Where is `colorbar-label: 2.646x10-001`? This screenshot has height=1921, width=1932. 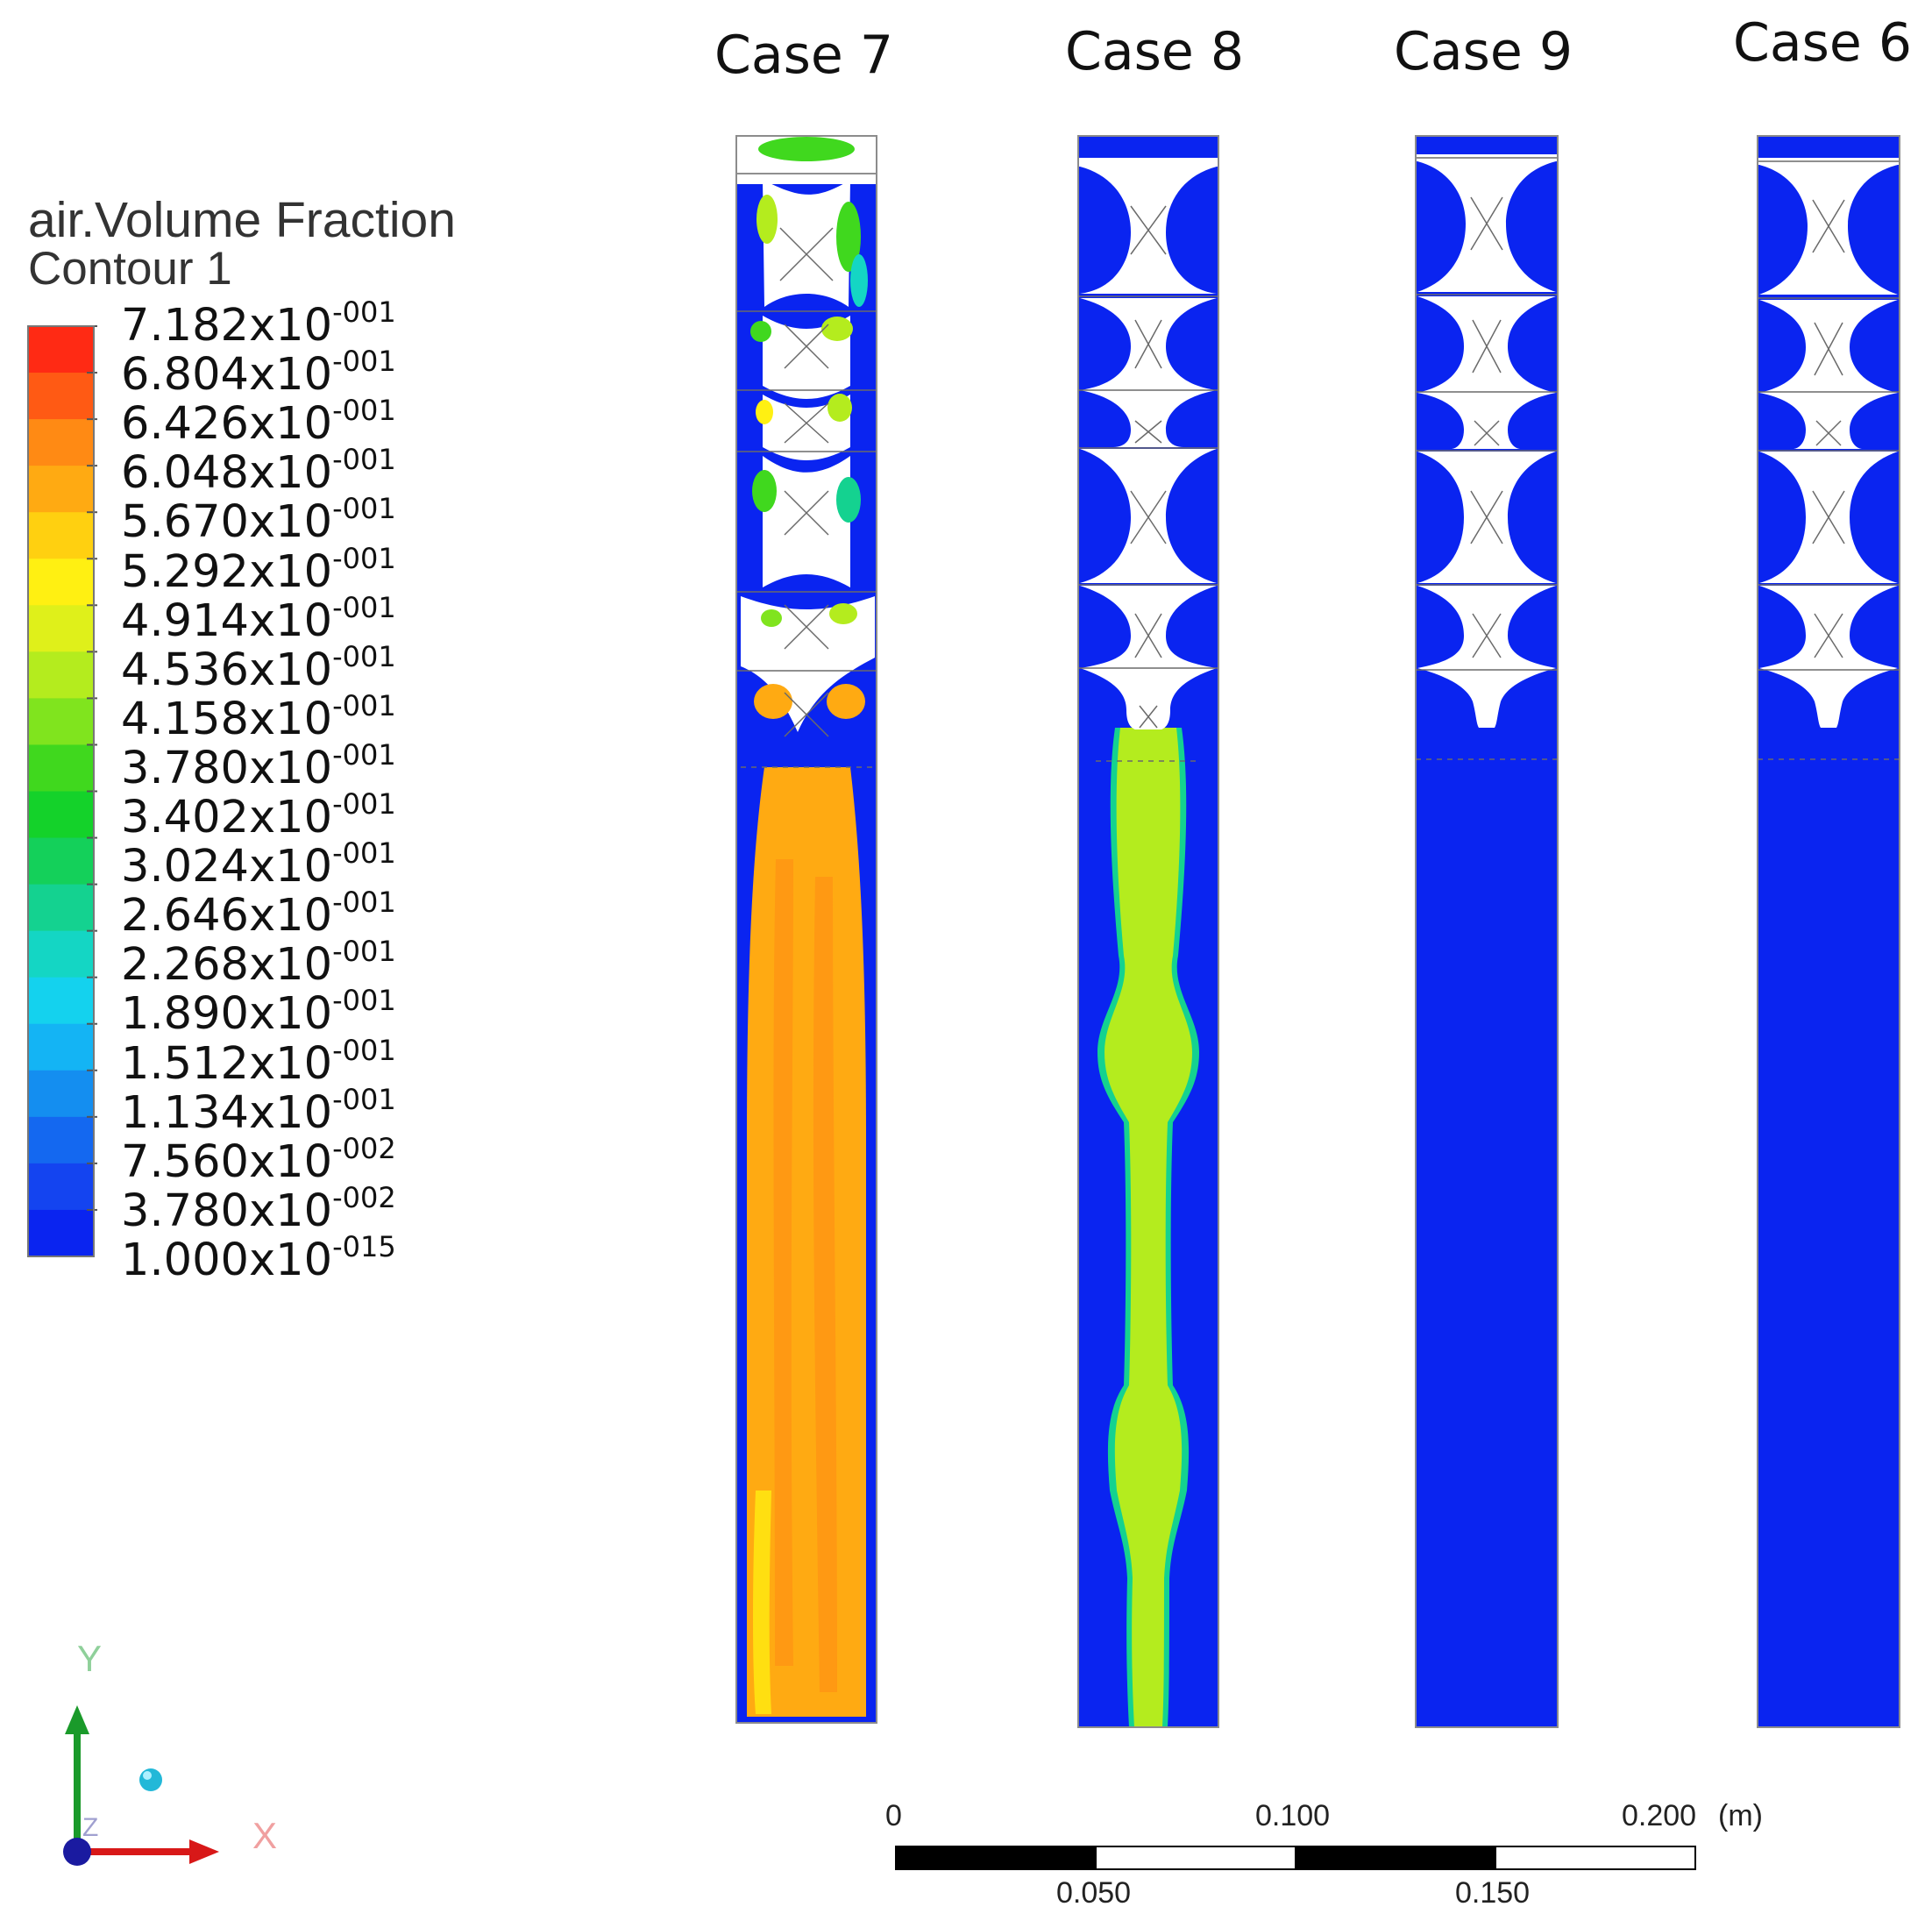
colorbar-label: 2.646x10-001 is located at coordinates (258, 913).